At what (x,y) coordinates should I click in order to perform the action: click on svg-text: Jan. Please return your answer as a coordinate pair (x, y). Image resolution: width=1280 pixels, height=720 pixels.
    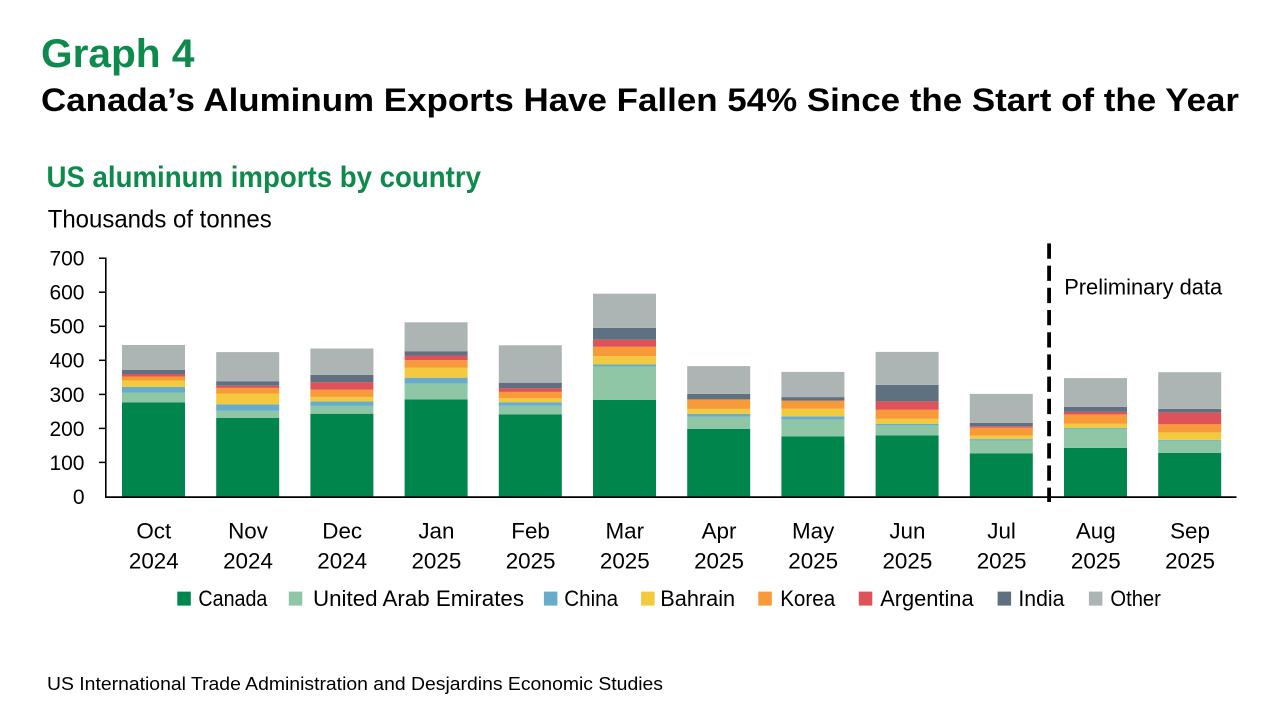
    Looking at the image, I should click on (436, 530).